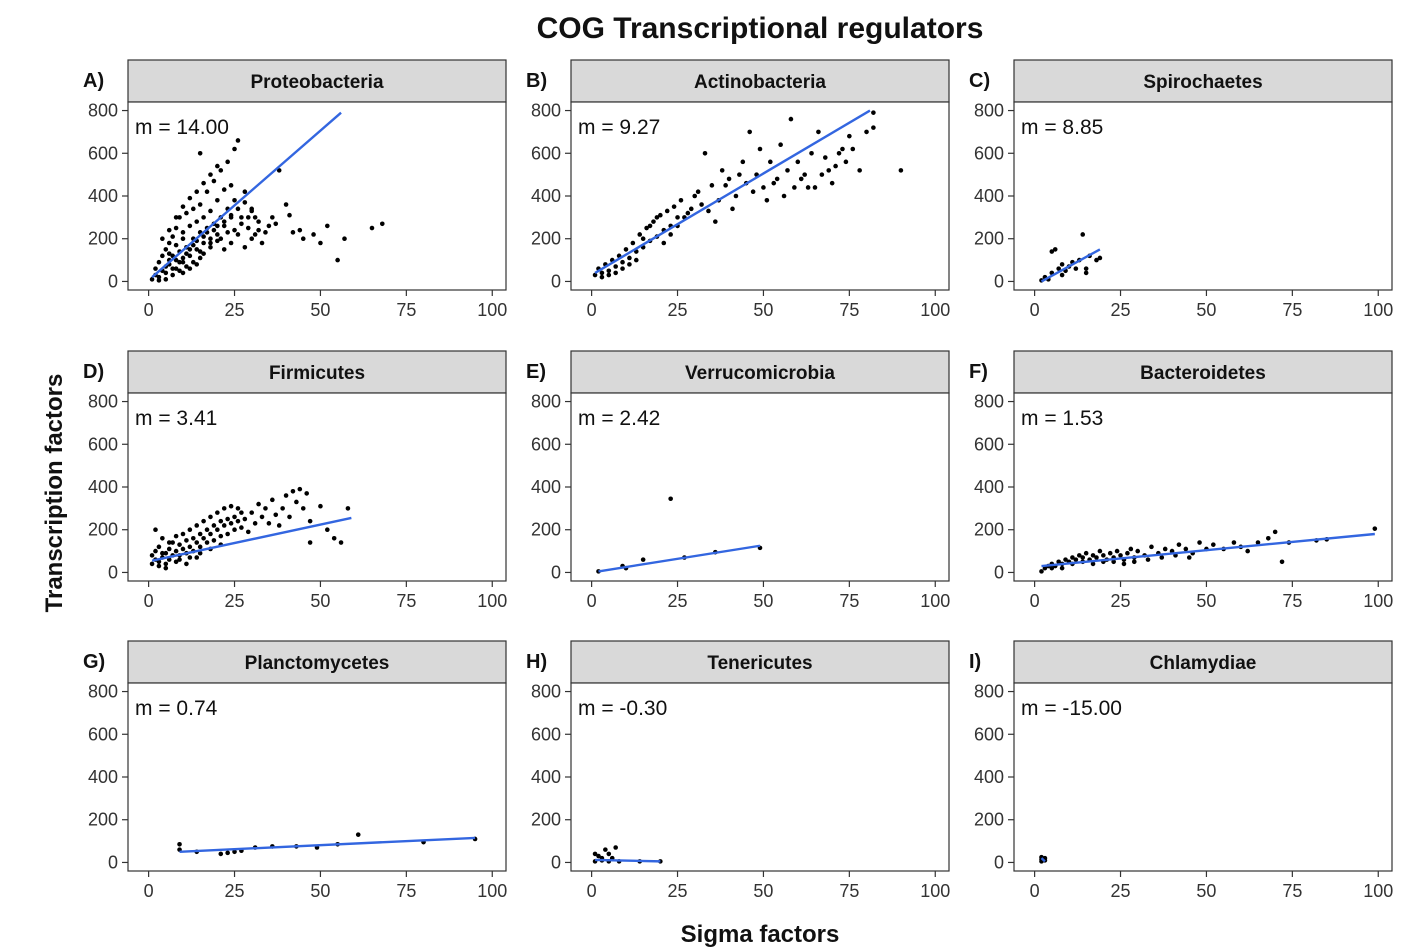  What do you see at coordinates (979, 81) in the screenshot?
I see `panel-tag: C)` at bounding box center [979, 81].